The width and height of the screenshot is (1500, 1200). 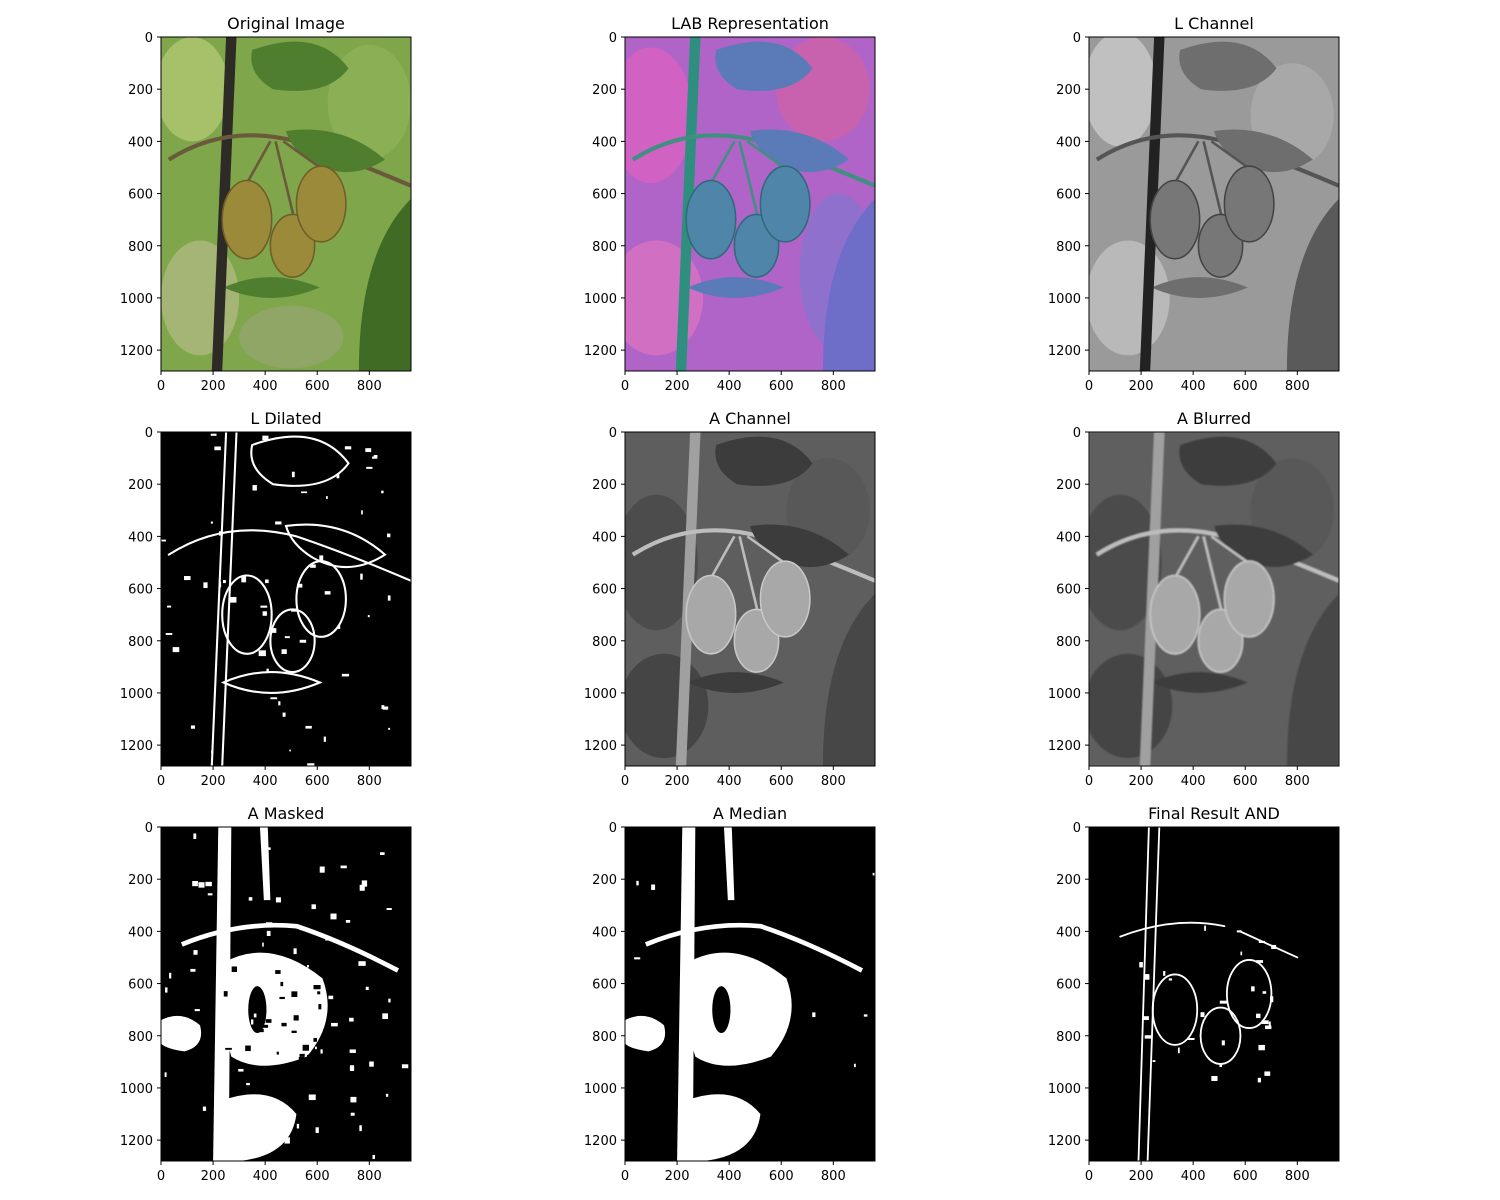 What do you see at coordinates (140, 247) in the screenshot?
I see `y-tick-label: 800` at bounding box center [140, 247].